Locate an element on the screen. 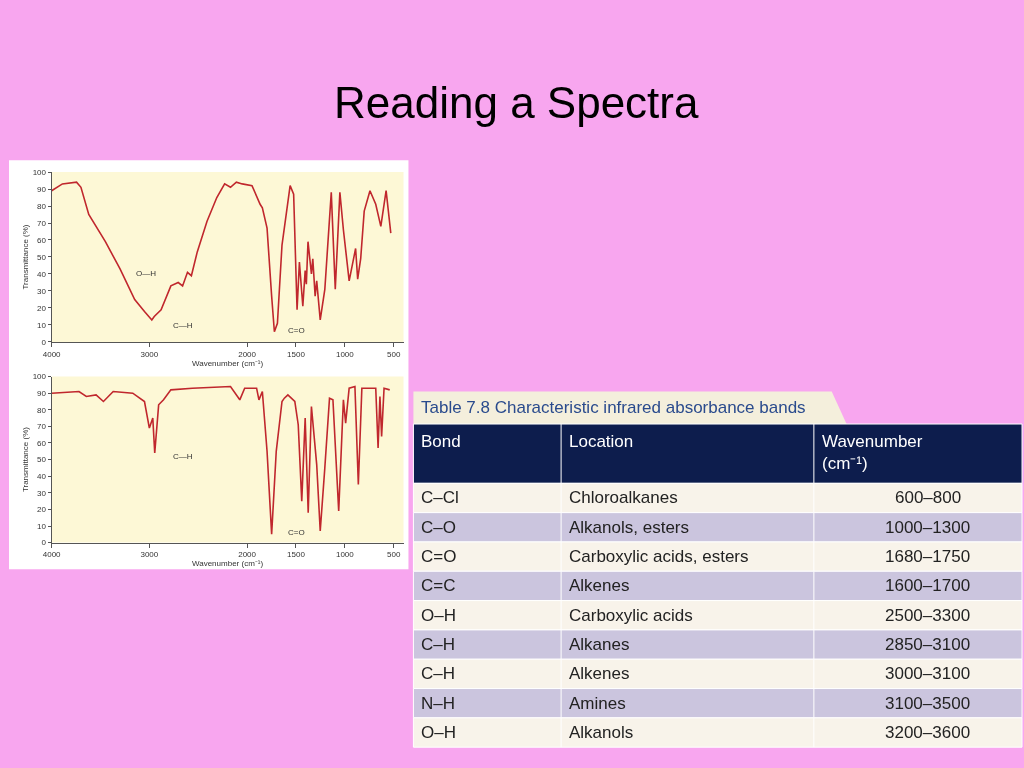  text: C–O is located at coordinates (438, 527).